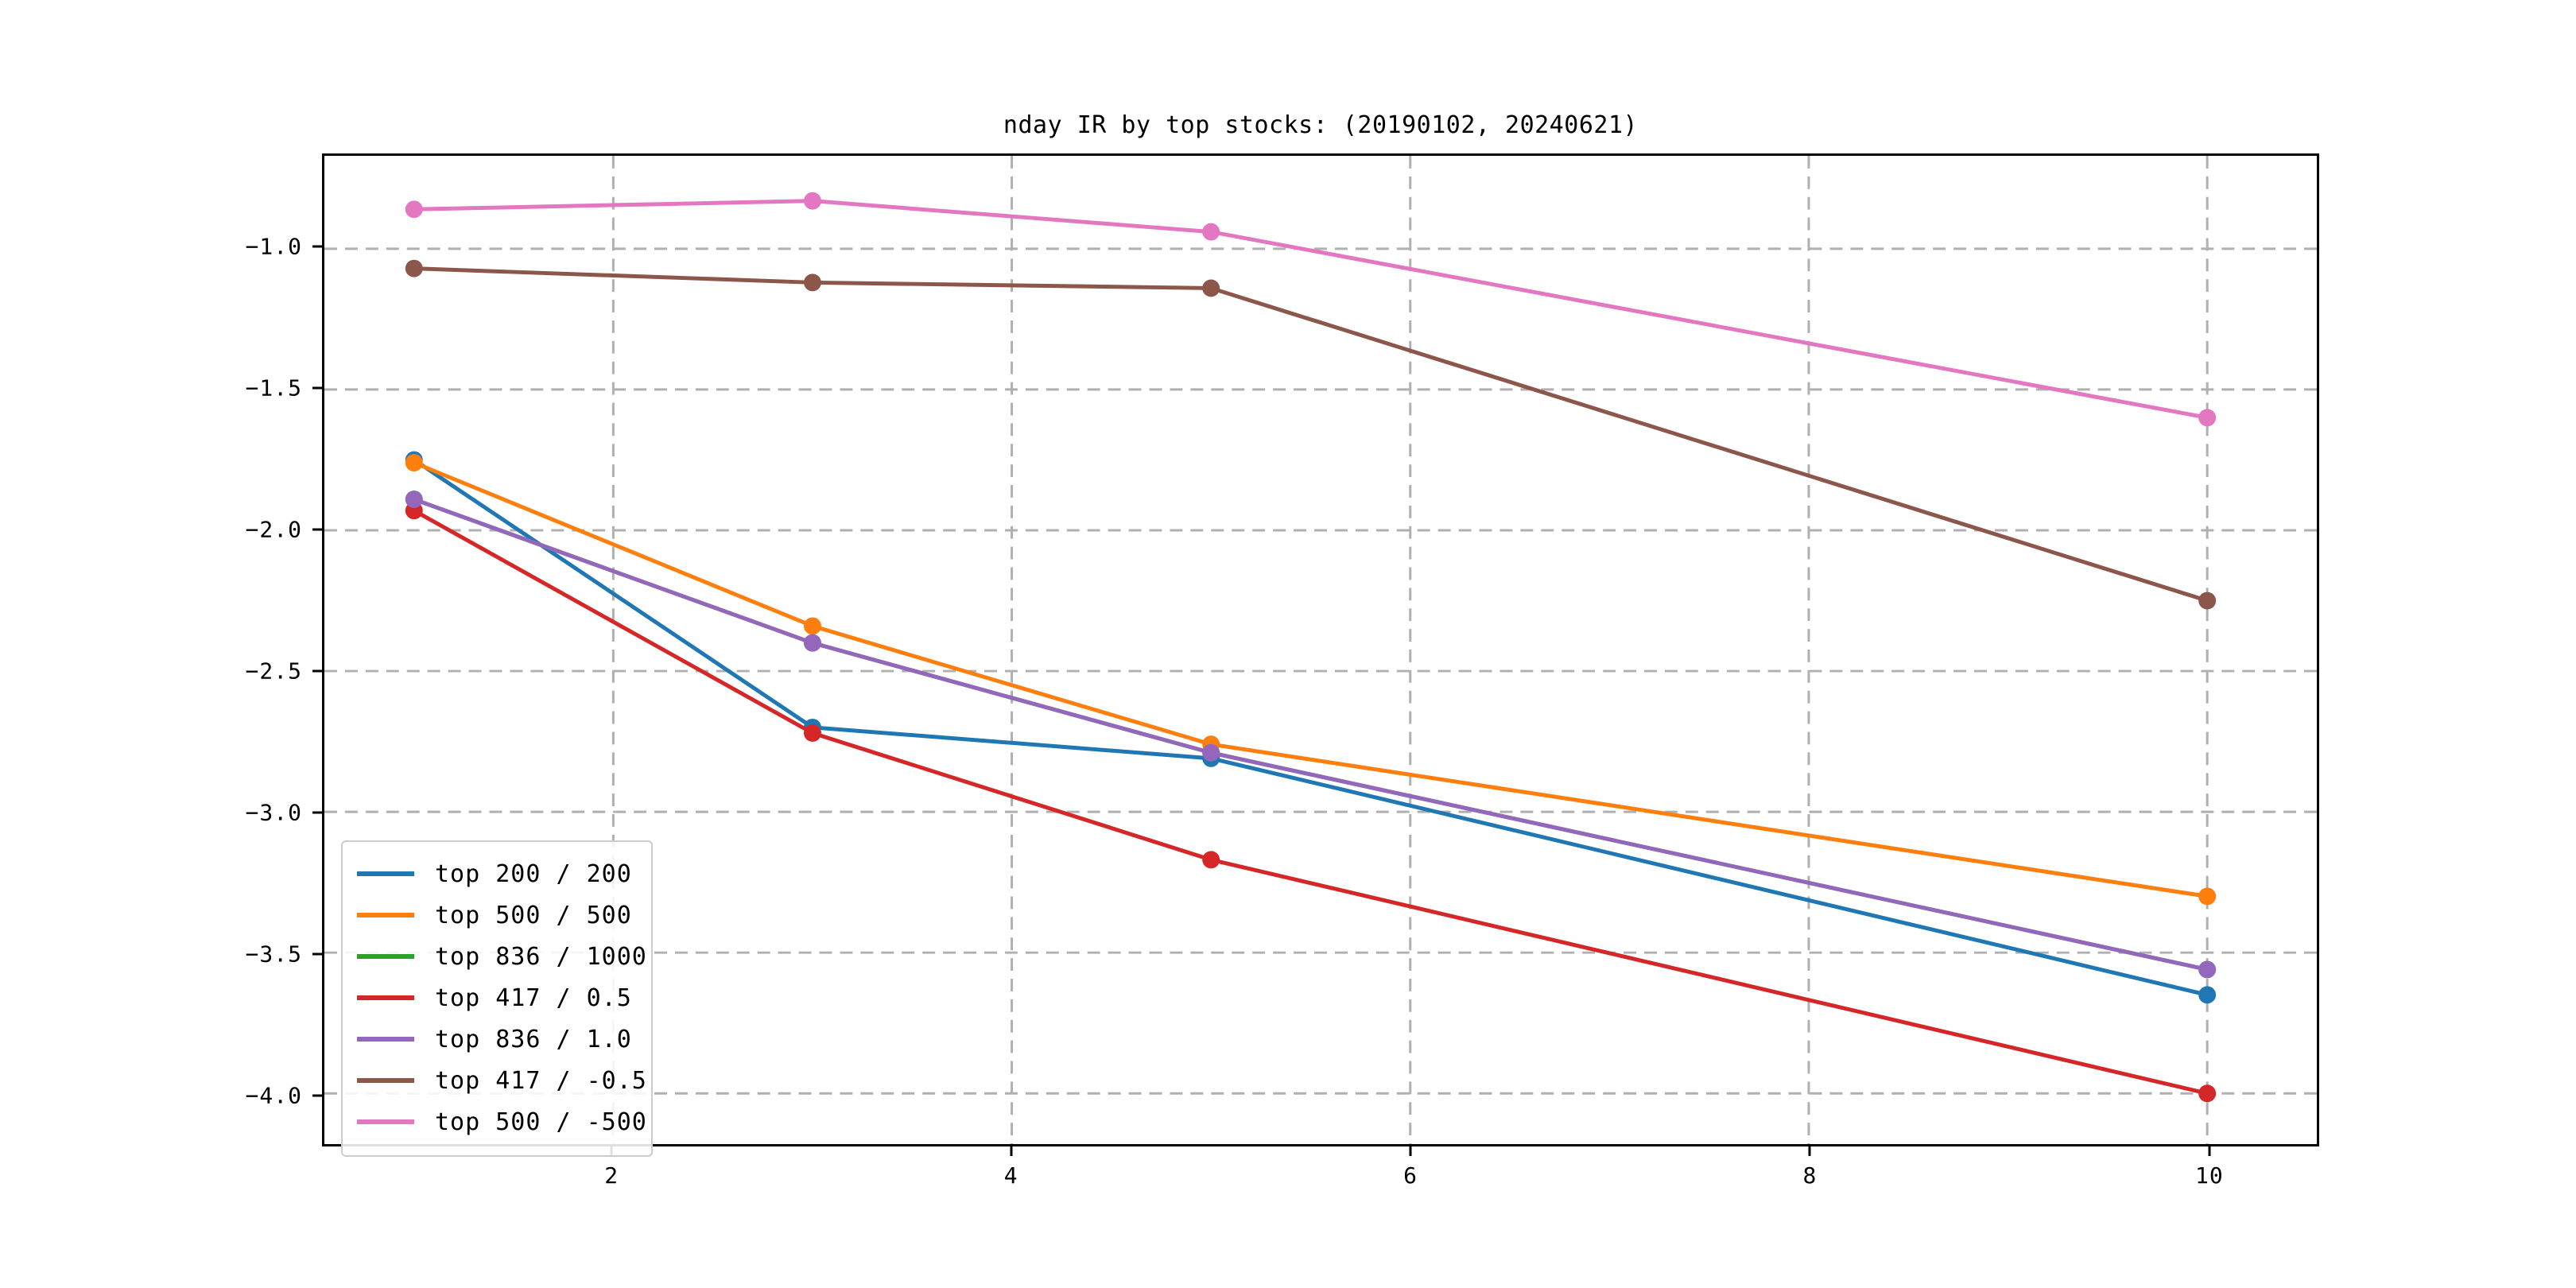 The height and width of the screenshot is (1288, 2576). I want to click on legend-item: top 500 / 500, so click(497, 915).